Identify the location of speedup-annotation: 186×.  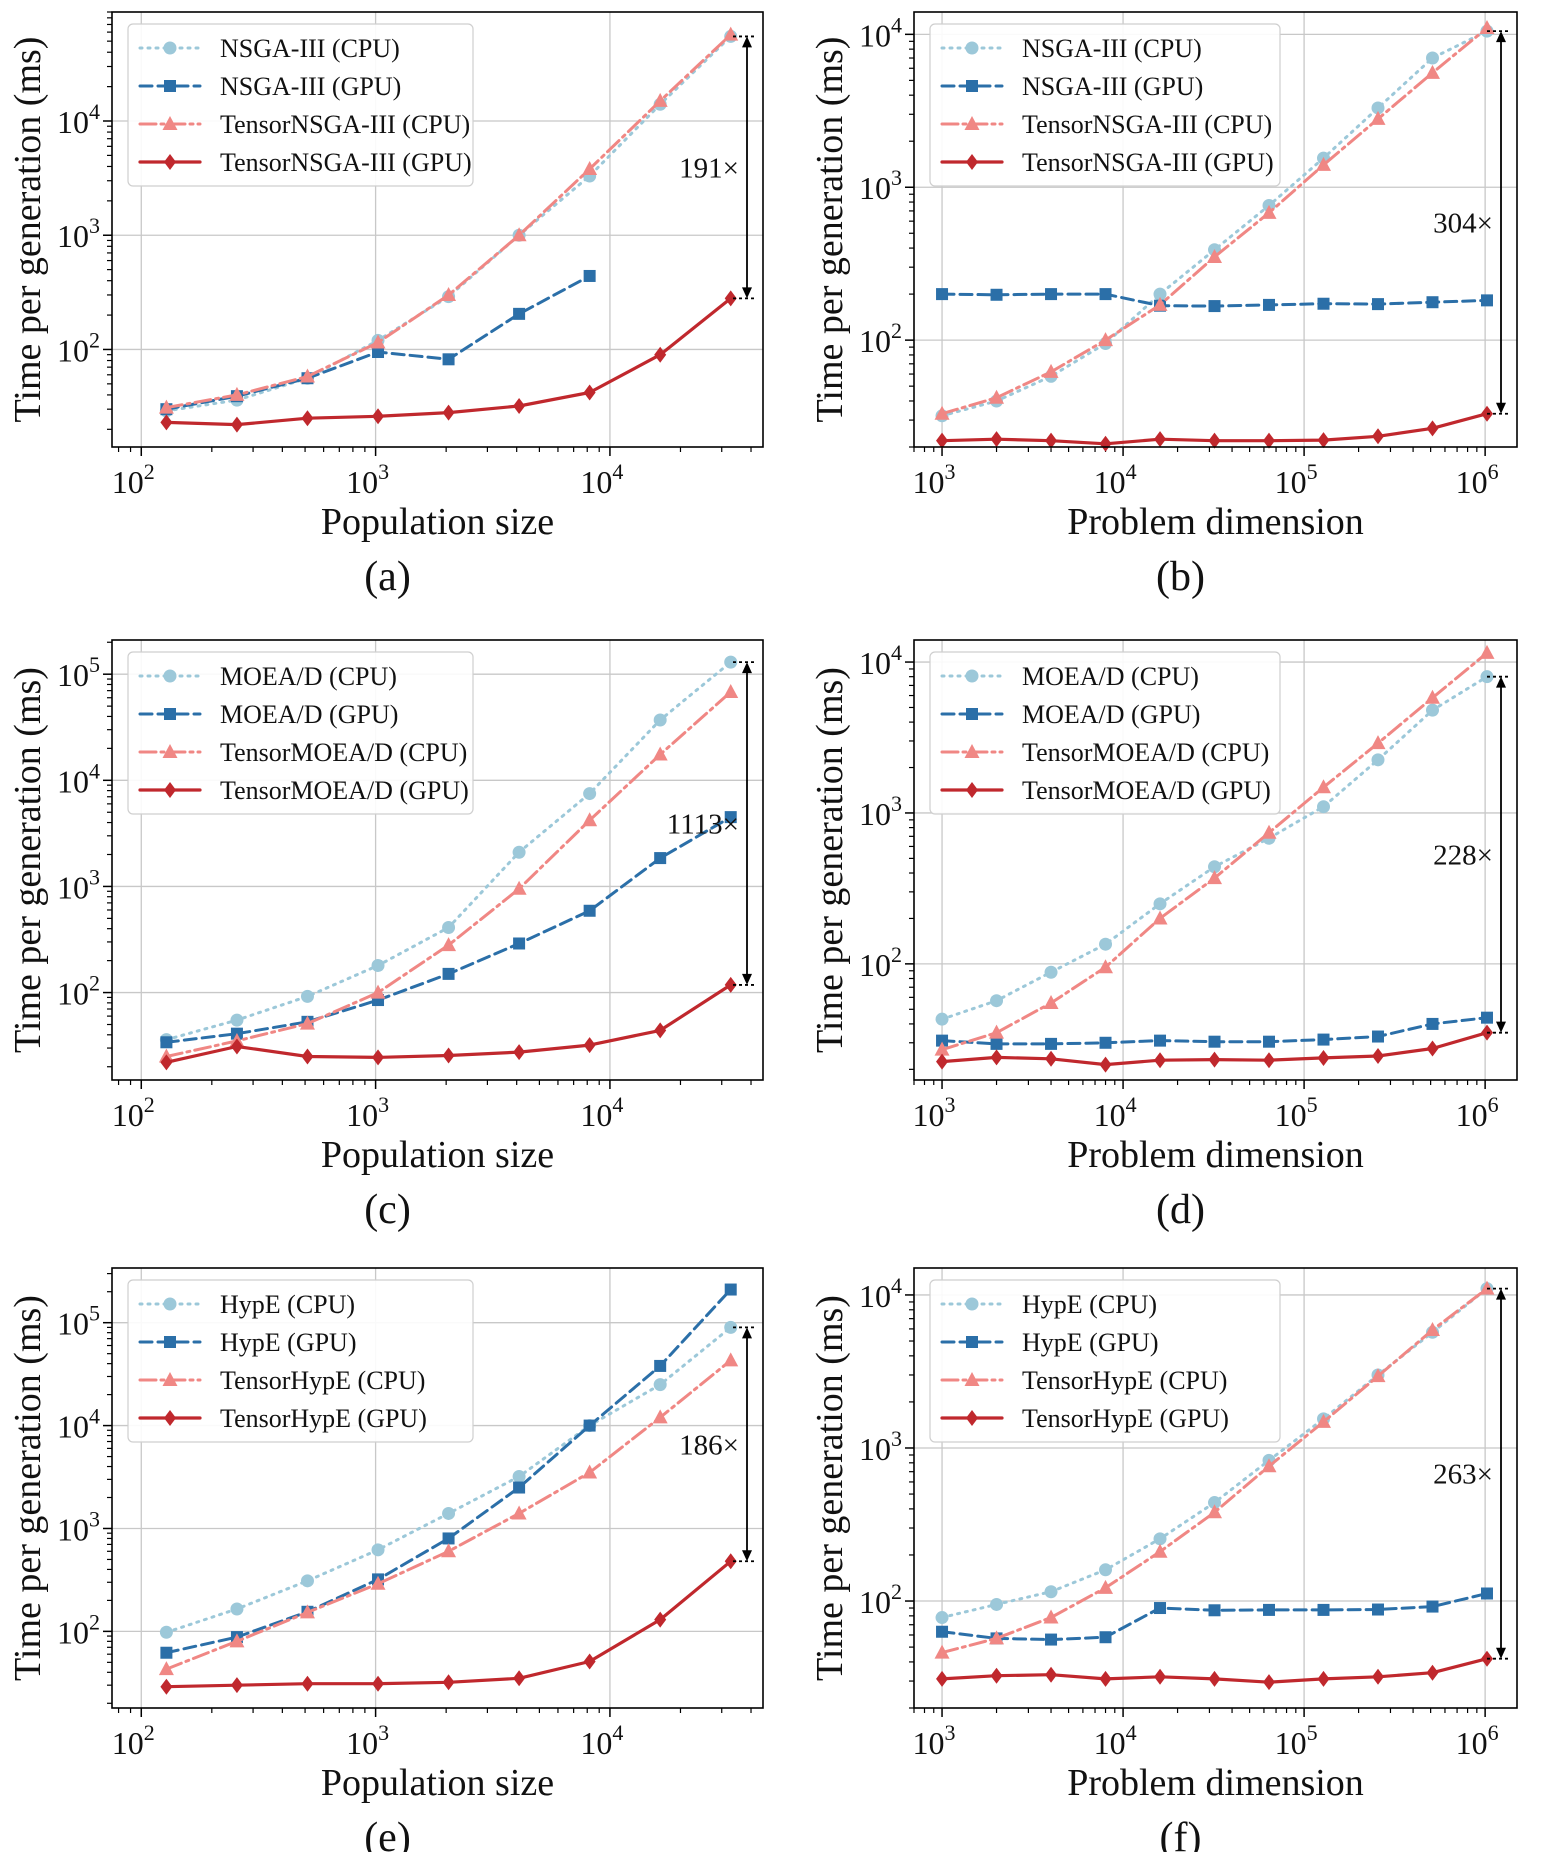
(718, 1444).